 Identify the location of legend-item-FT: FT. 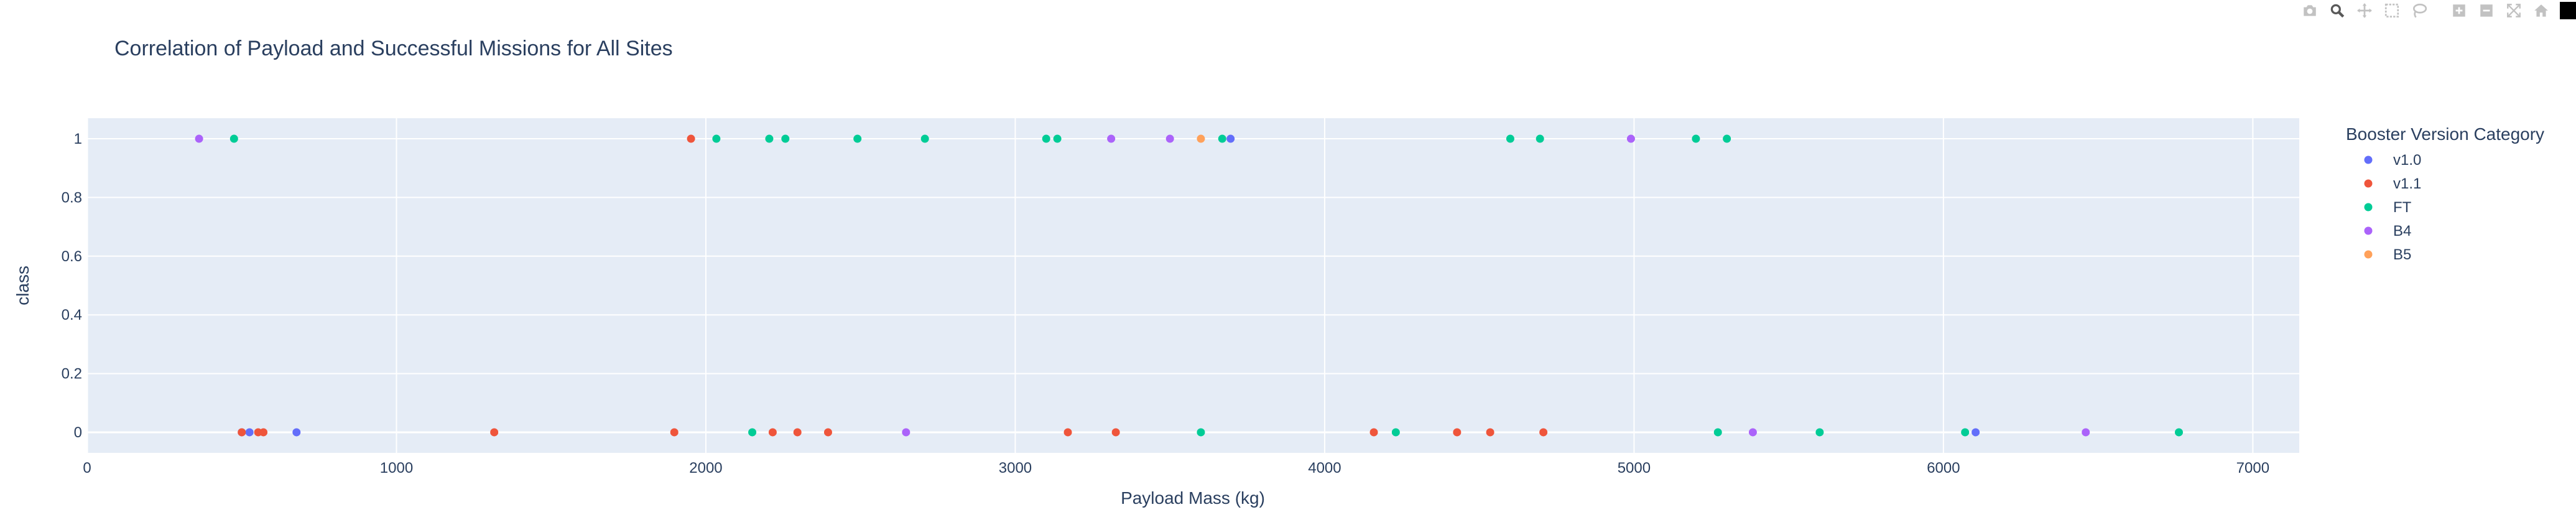
(2388, 207).